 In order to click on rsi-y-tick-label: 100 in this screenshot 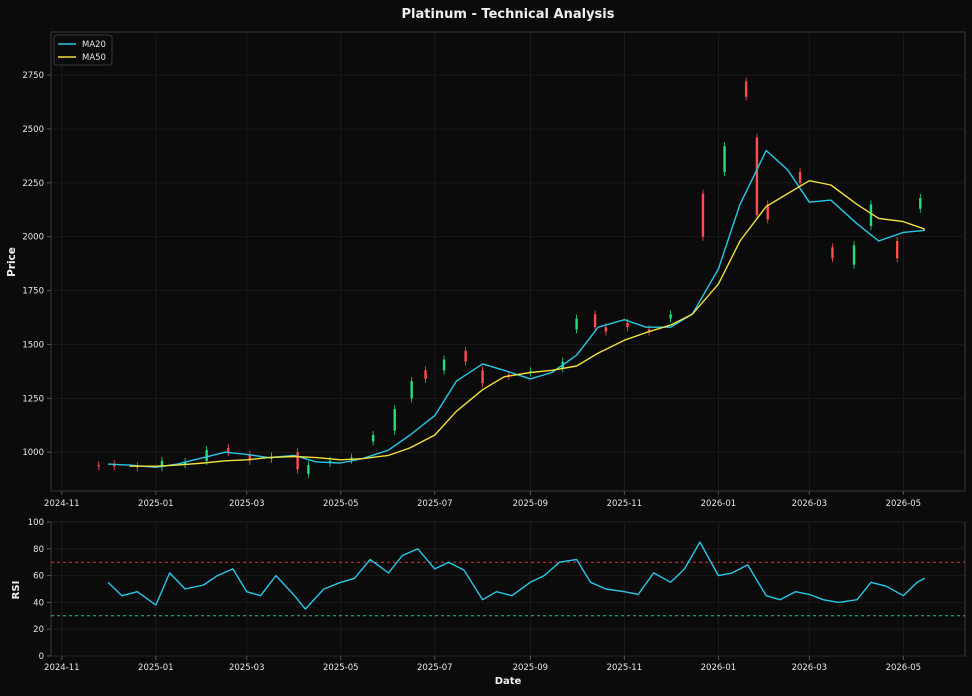, I will do `click(36, 523)`.